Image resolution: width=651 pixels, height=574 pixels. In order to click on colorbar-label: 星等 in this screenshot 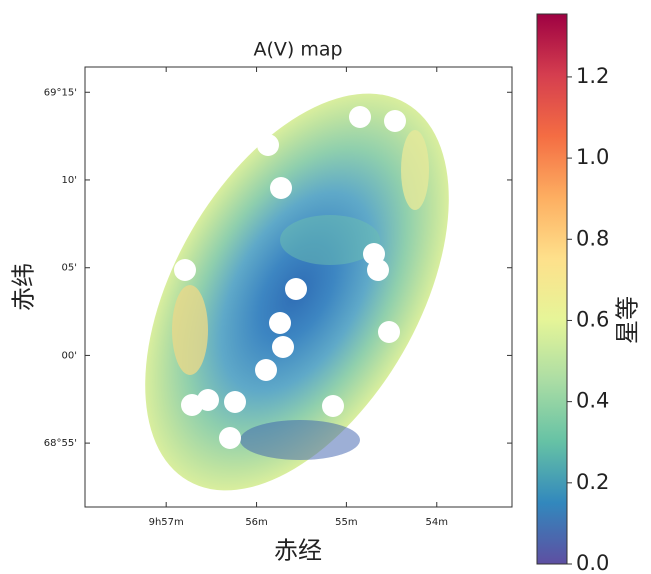, I will do `click(628, 320)`.